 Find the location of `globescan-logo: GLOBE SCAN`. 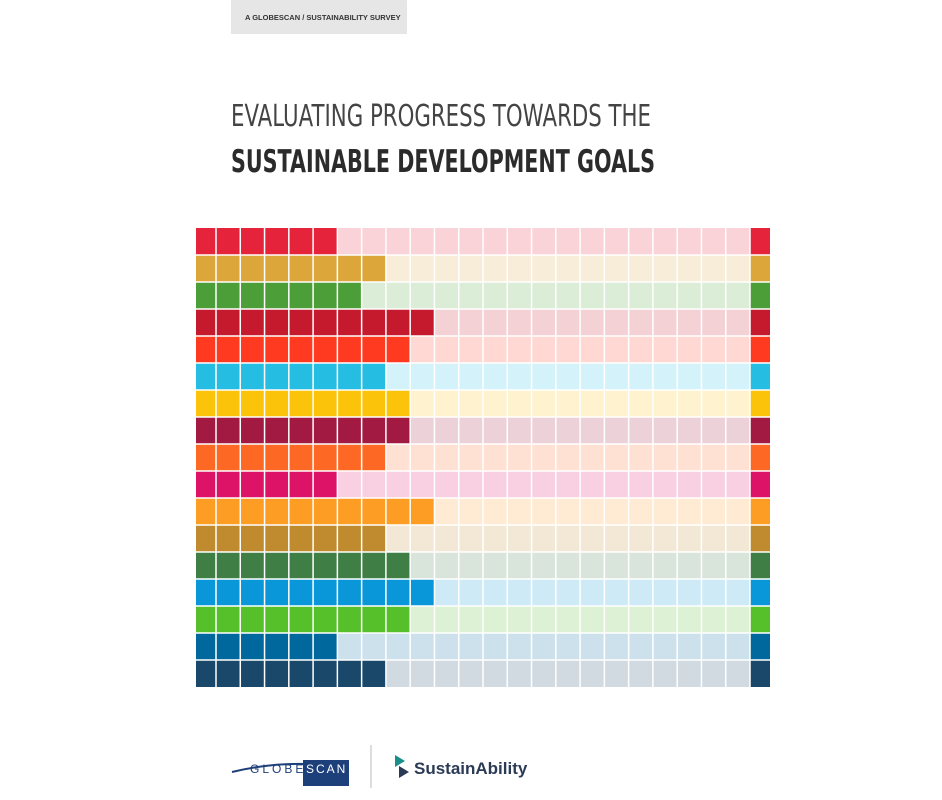

globescan-logo: GLOBE SCAN is located at coordinates (290, 773).